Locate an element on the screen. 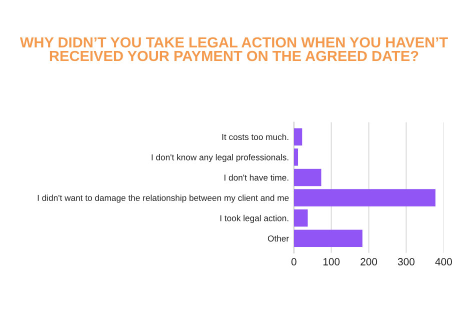 The width and height of the screenshot is (468, 335). y-tick-label: I don't have time. is located at coordinates (256, 177).